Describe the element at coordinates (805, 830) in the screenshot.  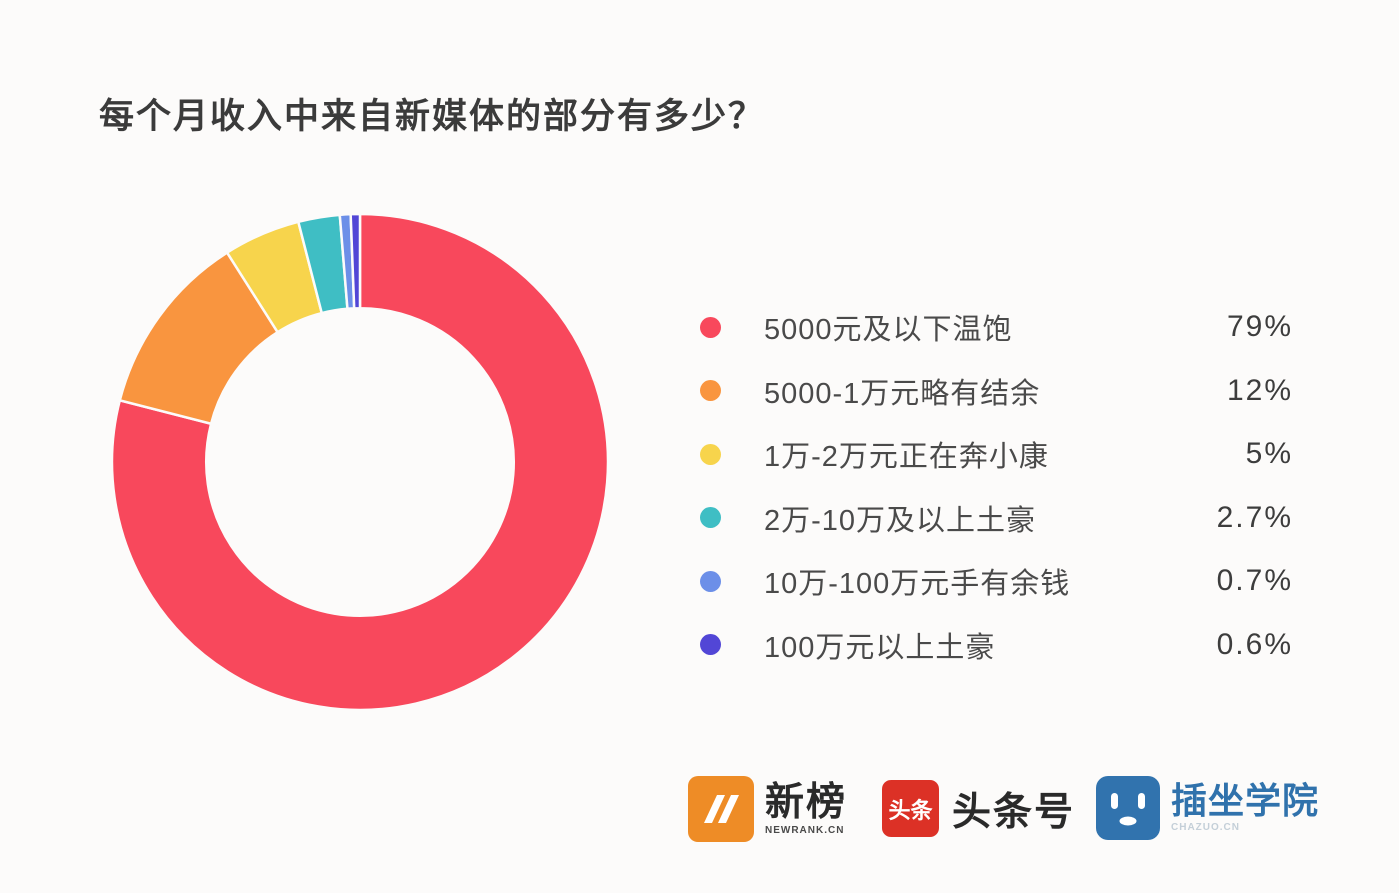
I see `newrank-brand-subtext: NEWRANK.CN` at that location.